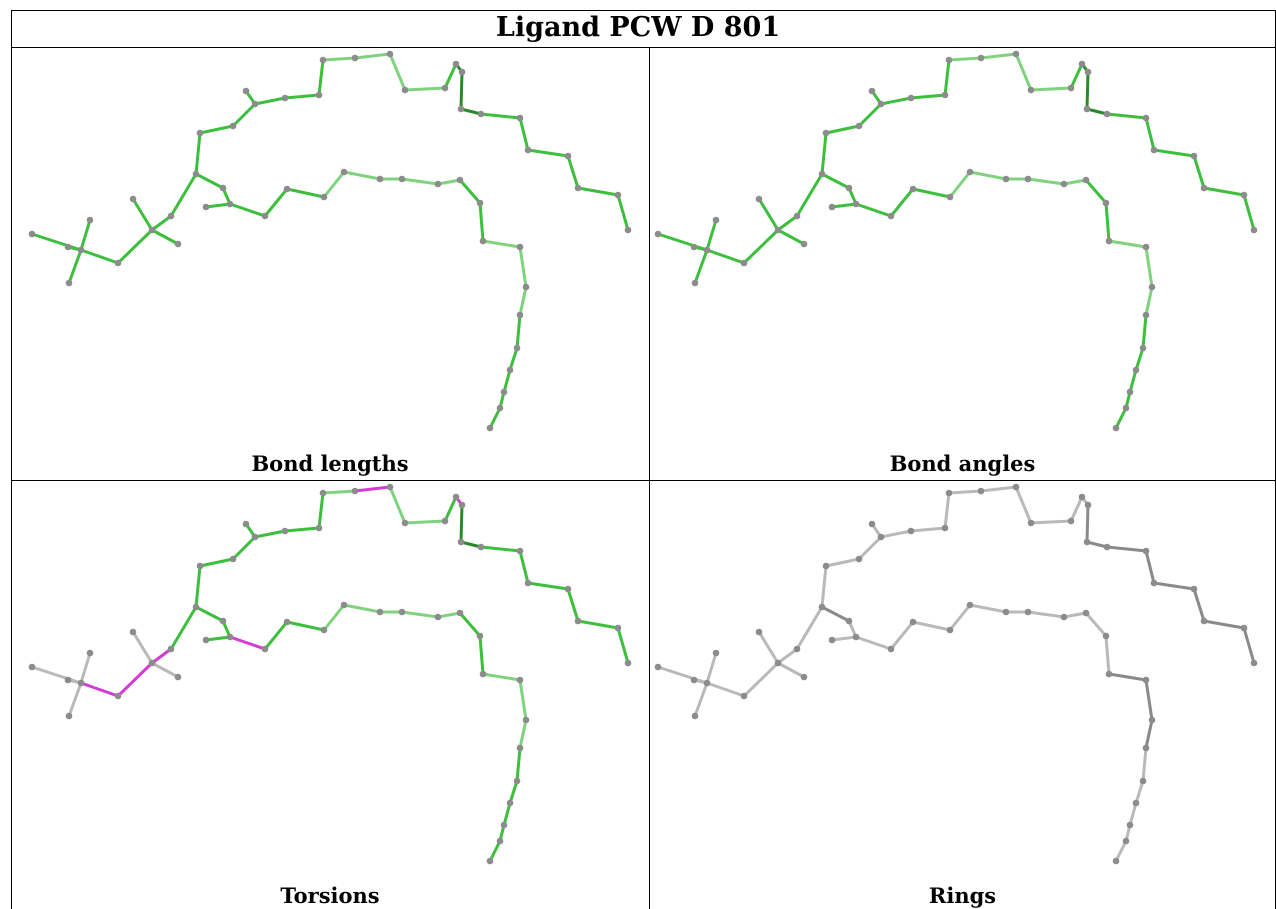 Image resolution: width=1276 pixels, height=909 pixels. Describe the element at coordinates (962, 463) in the screenshot. I see `caption-bond-angles: Bond angles` at that location.